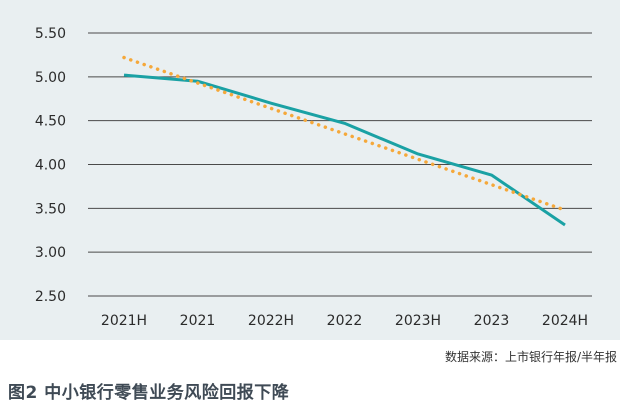  Describe the element at coordinates (492, 321) in the screenshot. I see `x-tick-label: 2023` at that location.